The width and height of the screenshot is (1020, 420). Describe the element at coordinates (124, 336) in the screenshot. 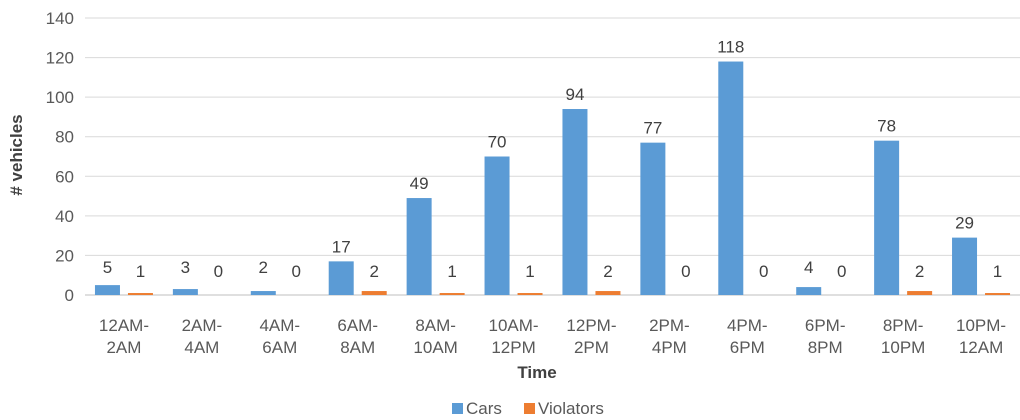

I see `x-tick-label: 12AM-2AM` at that location.